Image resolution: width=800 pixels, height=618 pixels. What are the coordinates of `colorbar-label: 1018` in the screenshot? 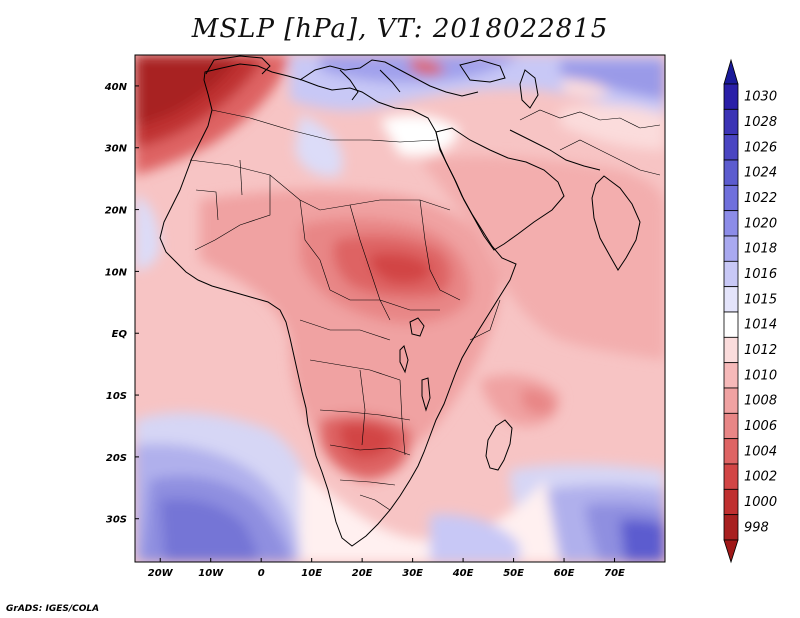 It's located at (760, 249).